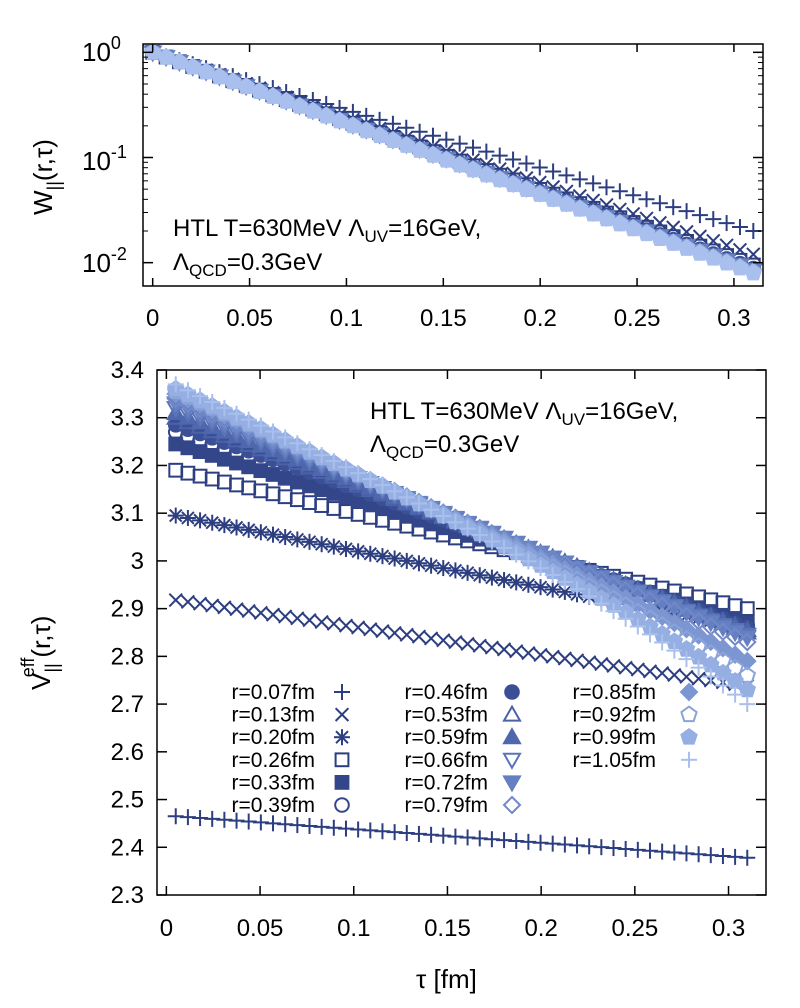 This screenshot has width=800, height=1008. I want to click on legend-label-0: r=0.07fm, so click(273, 692).